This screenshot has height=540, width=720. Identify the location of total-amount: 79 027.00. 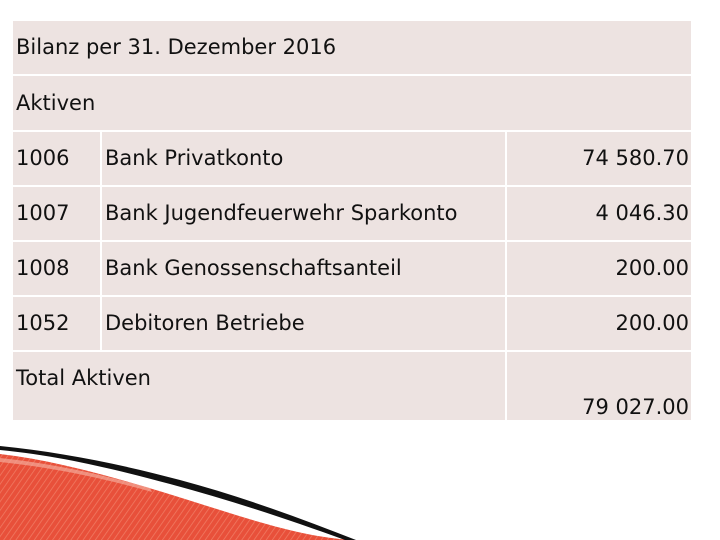
(599, 385).